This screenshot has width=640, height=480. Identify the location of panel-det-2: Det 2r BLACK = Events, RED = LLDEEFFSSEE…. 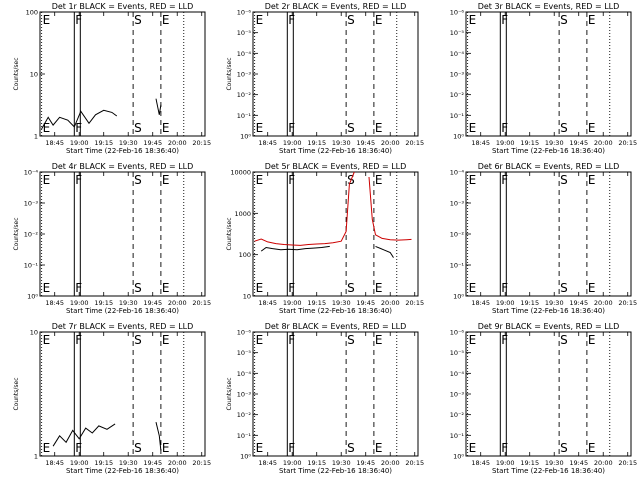
(325, 78).